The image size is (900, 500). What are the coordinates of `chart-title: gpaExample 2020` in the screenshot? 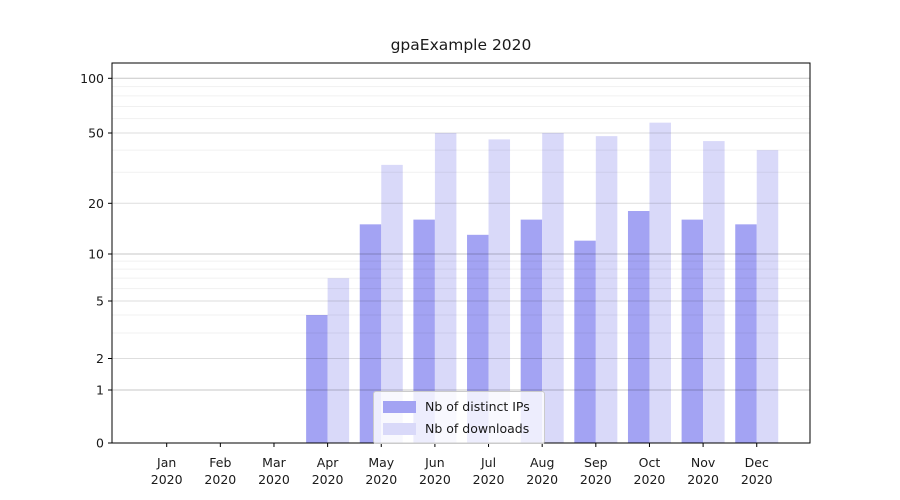 It's located at (461, 45).